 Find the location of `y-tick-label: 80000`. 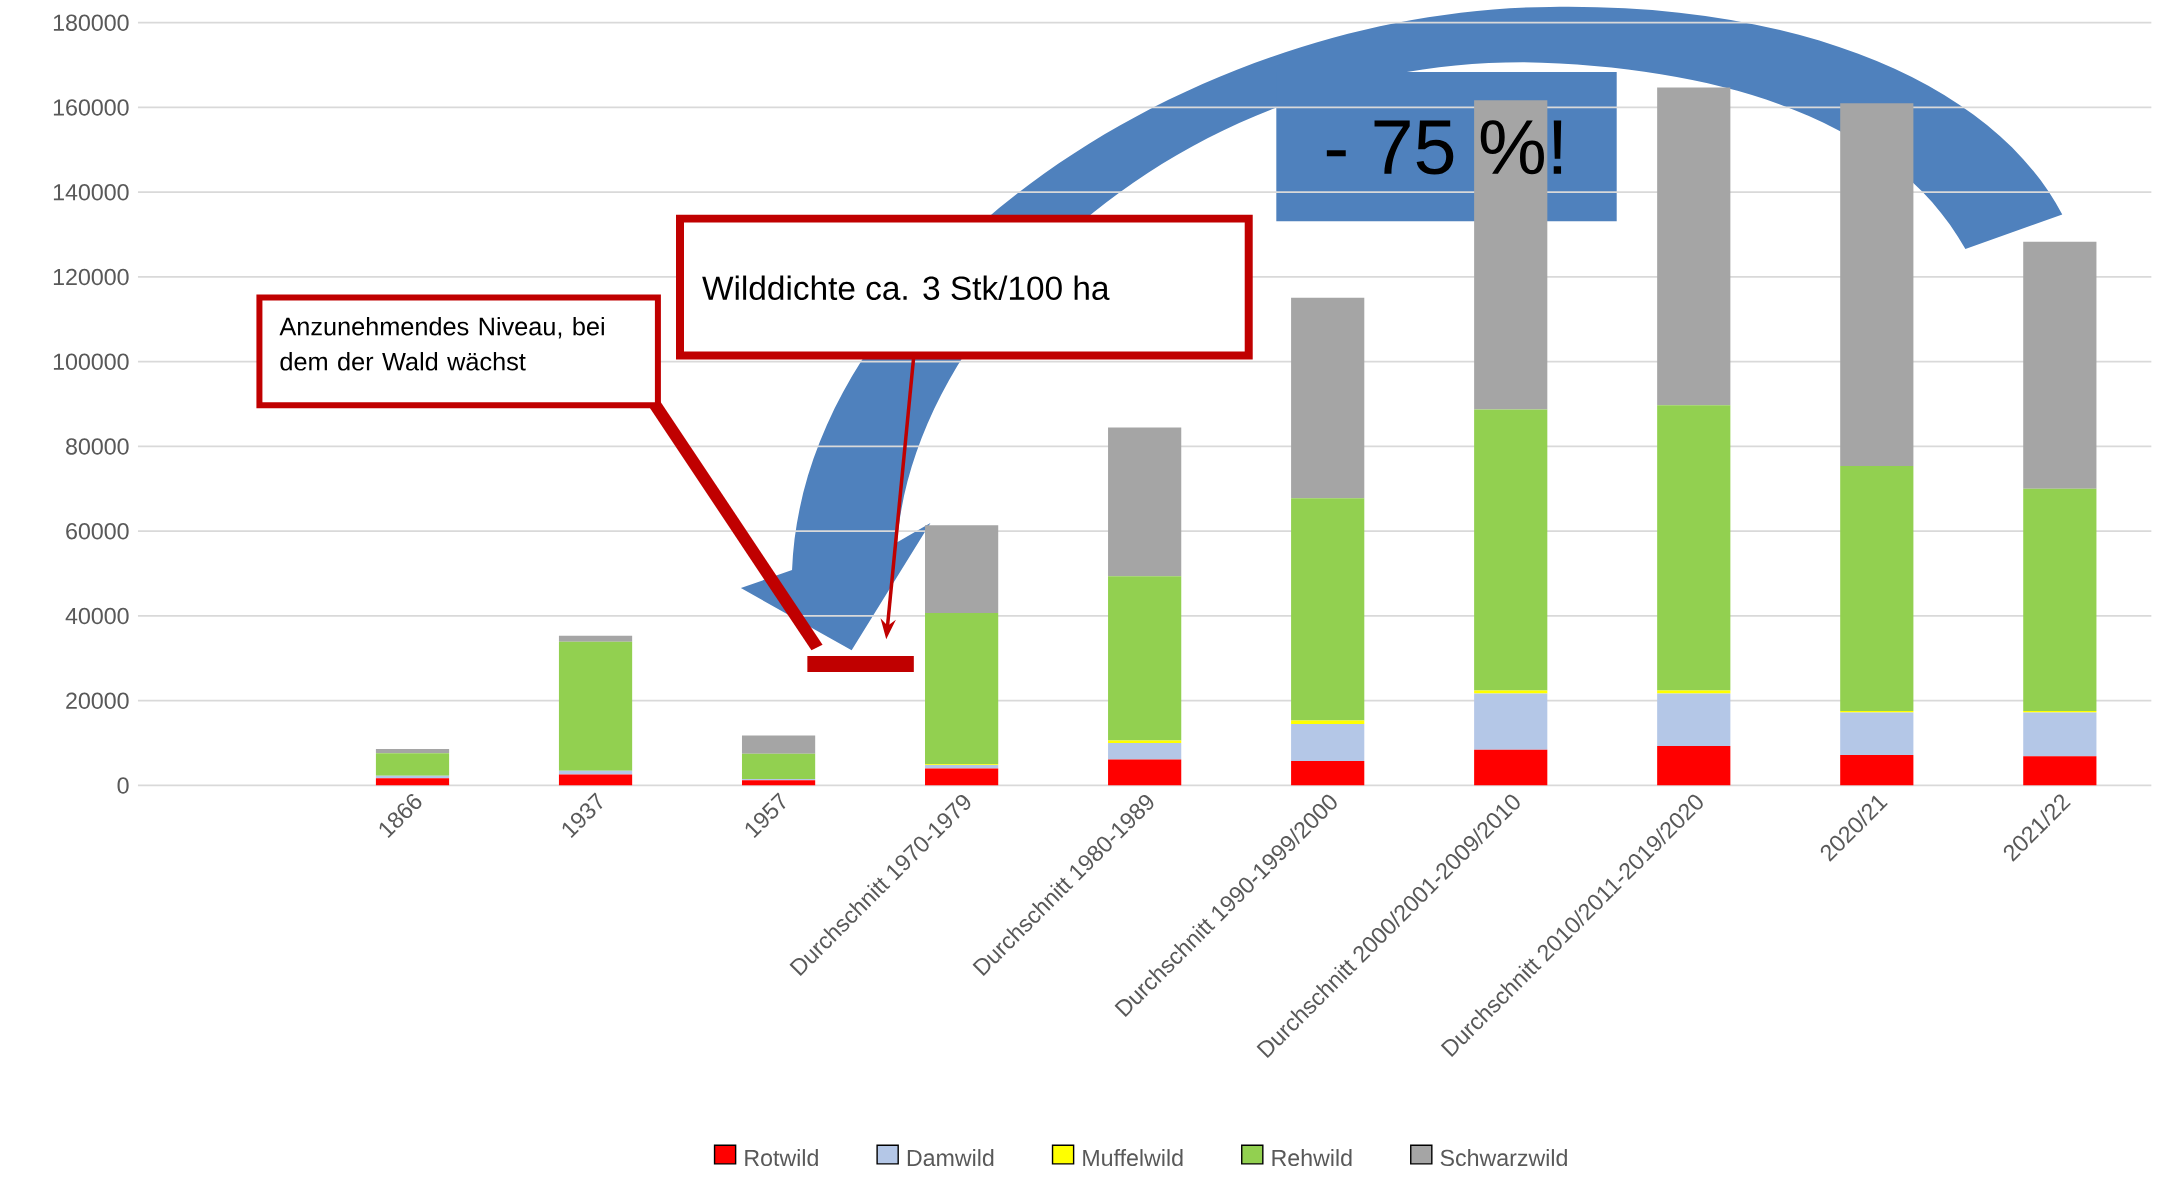

y-tick-label: 80000 is located at coordinates (97, 446).